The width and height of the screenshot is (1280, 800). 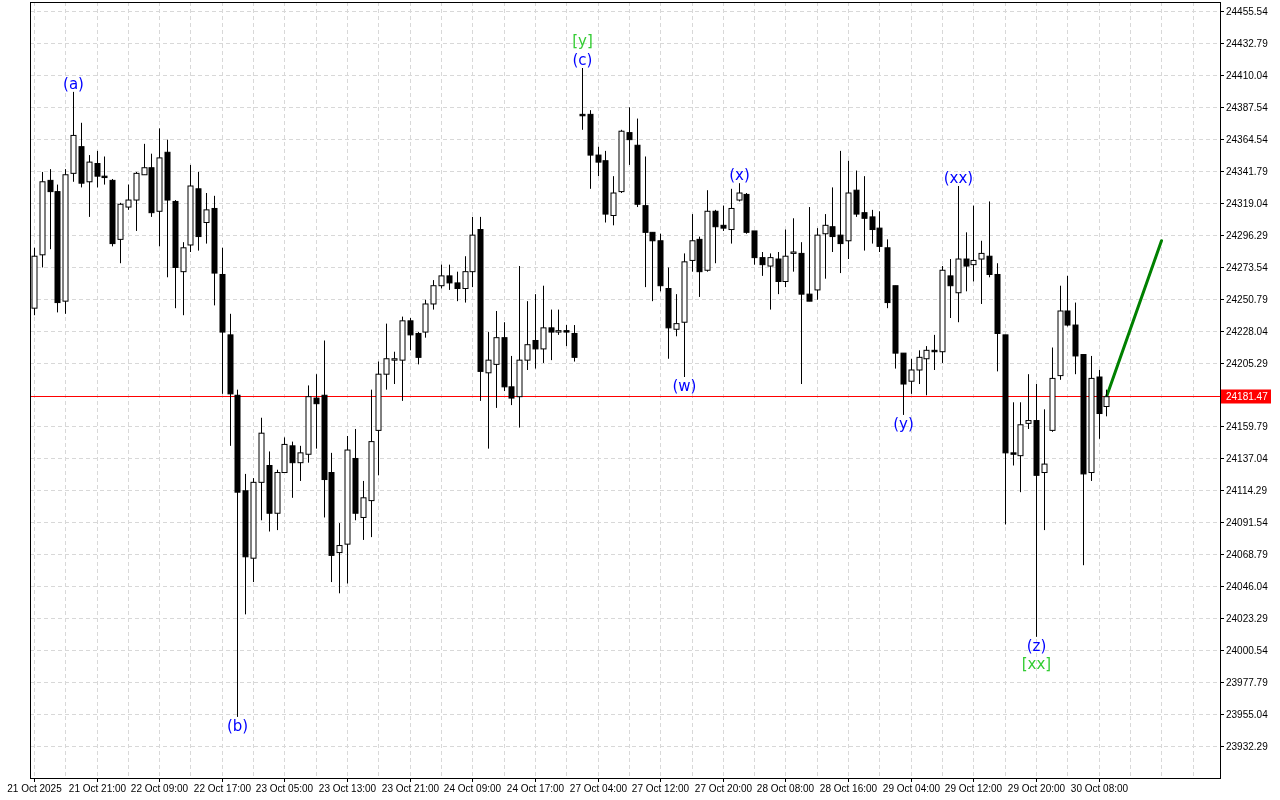 I want to click on x-tick-label: 29 Oct 04:00, so click(x=911, y=788).